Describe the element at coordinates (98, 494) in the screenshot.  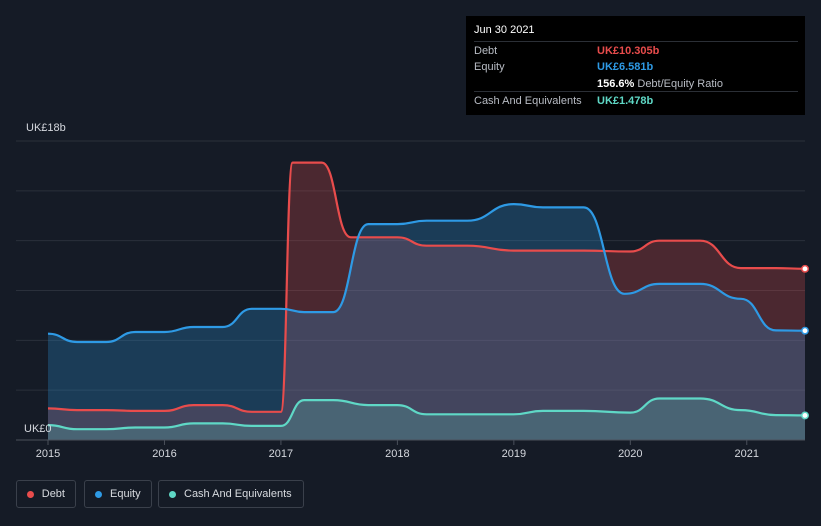
I see `legend-equity-dot` at that location.